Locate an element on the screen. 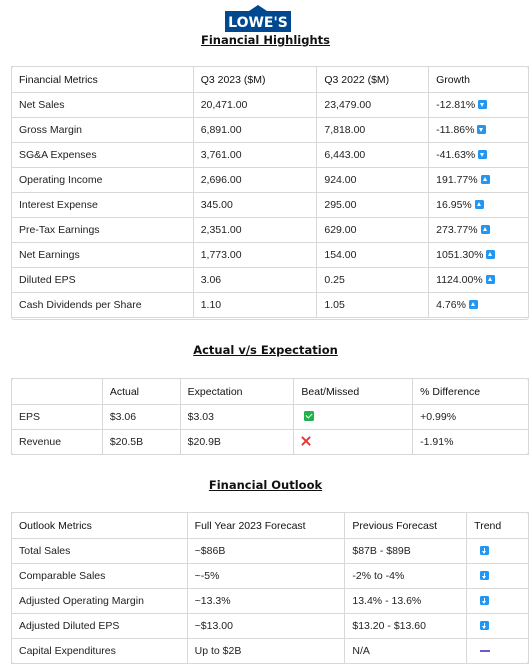  growth-cell: 4.76% is located at coordinates (478, 305).